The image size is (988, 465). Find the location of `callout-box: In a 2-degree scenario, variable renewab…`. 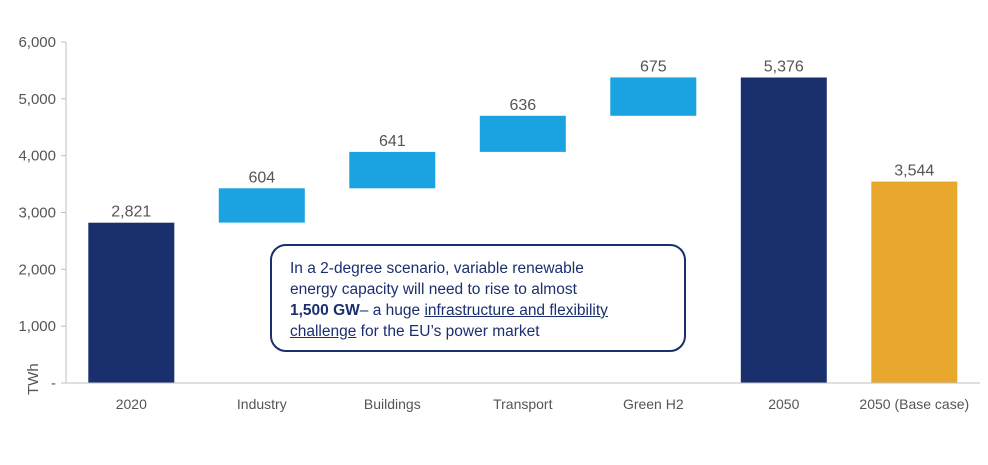

callout-box: In a 2-degree scenario, variable renewab… is located at coordinates (478, 298).